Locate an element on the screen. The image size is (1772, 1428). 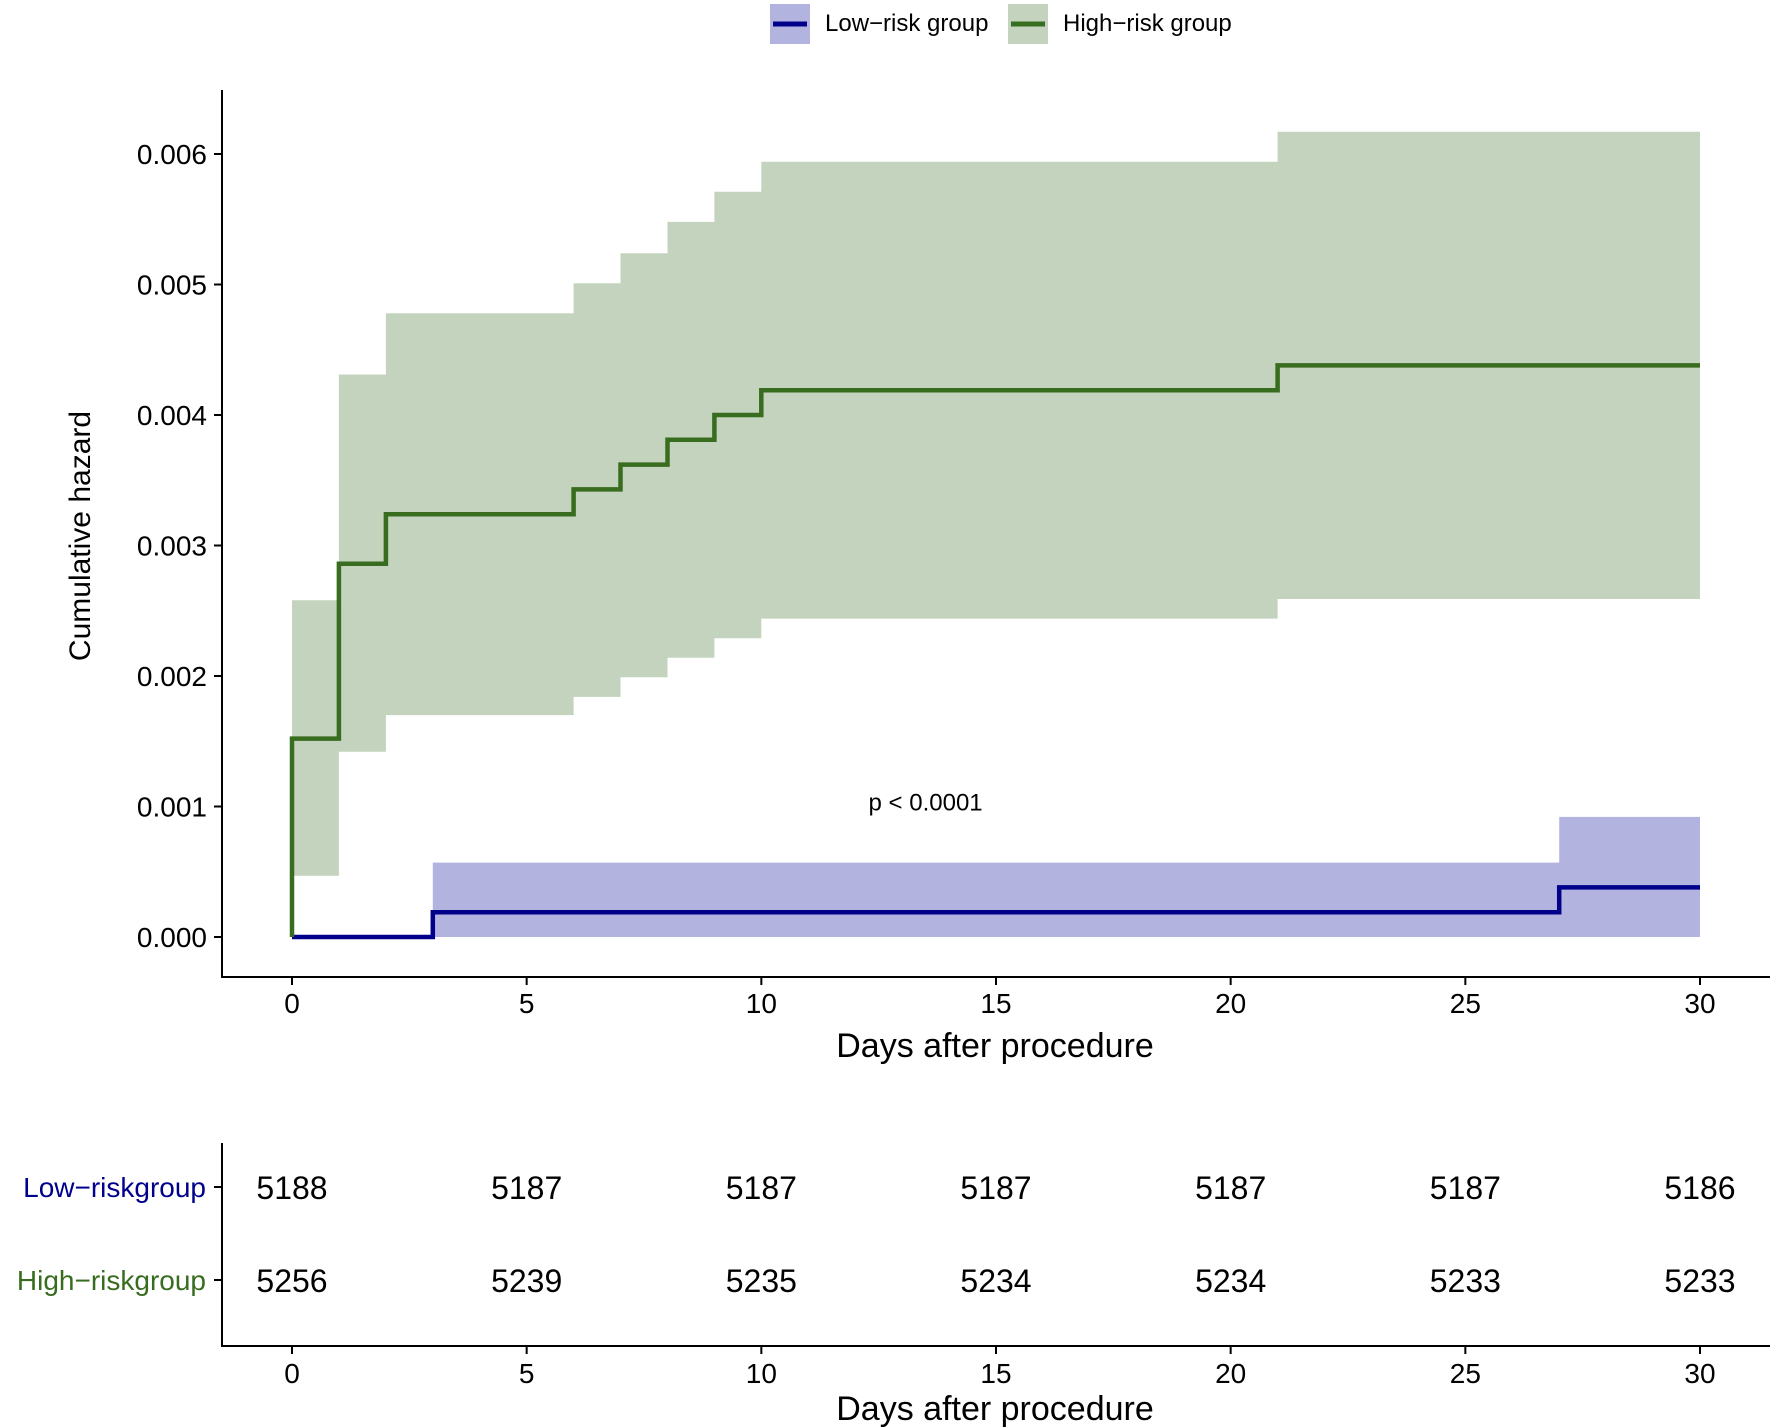
y-tick-label: 0.000 is located at coordinates (172, 937).